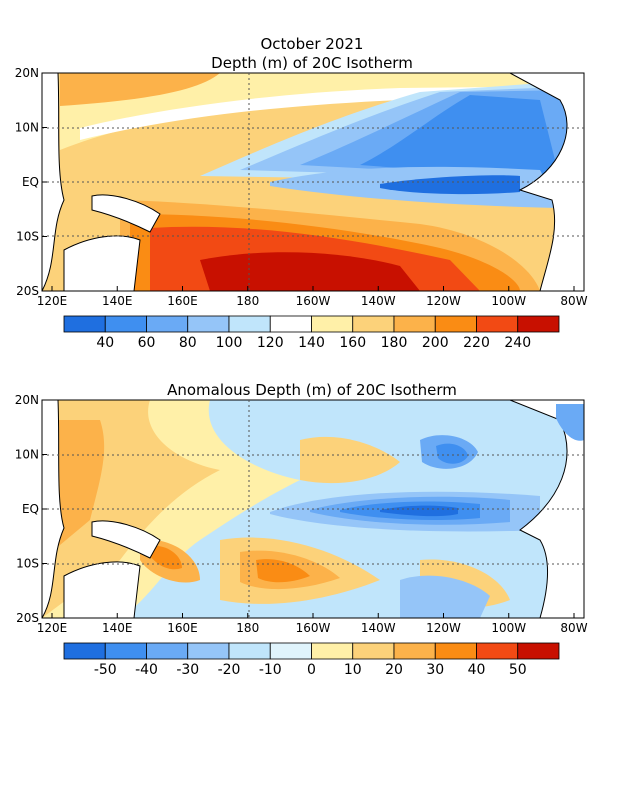 The image size is (618, 800). Describe the element at coordinates (105, 670) in the screenshot. I see `anomaly-colorbar-label-50: -50` at that location.